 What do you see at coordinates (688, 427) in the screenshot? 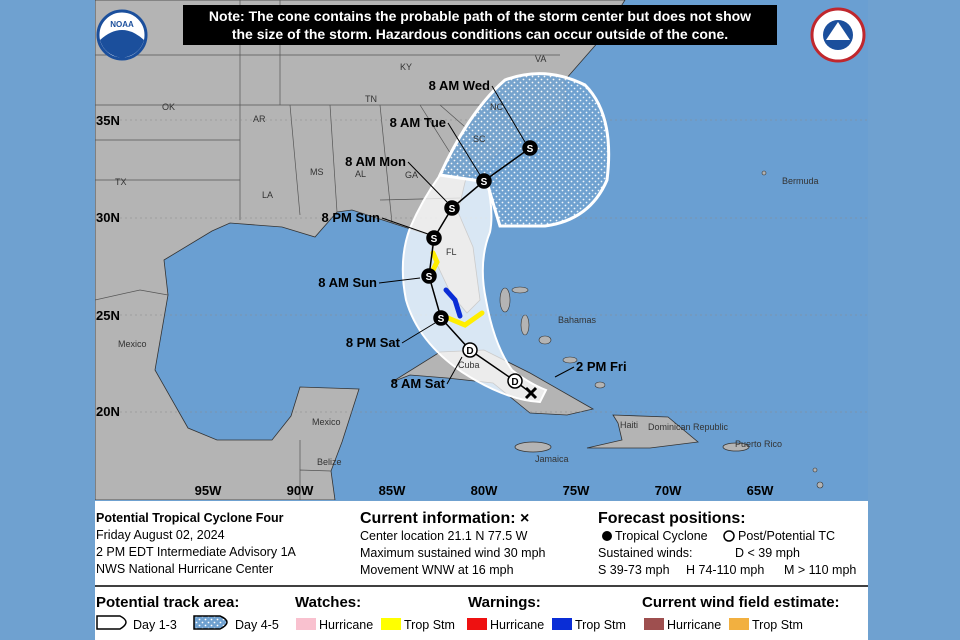
I see `place-label: Dominican Republic` at bounding box center [688, 427].